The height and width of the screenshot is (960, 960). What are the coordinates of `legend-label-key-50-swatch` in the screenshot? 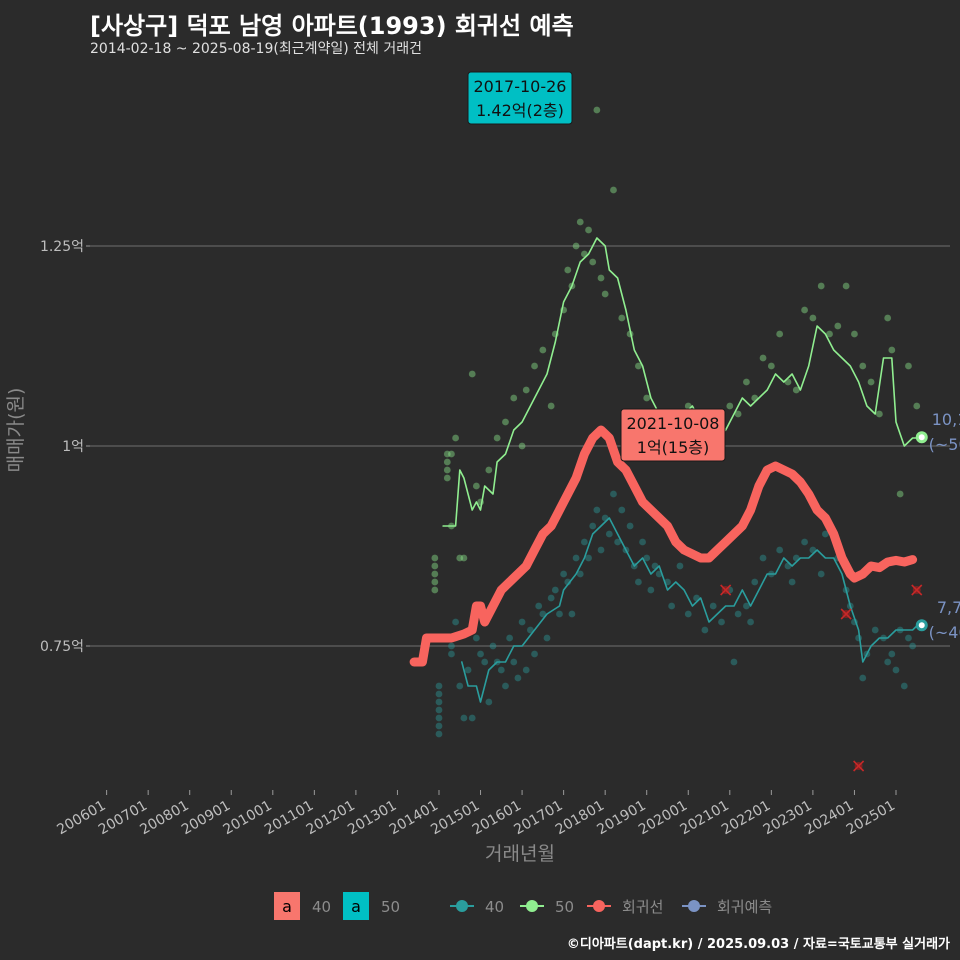 It's located at (356, 906).